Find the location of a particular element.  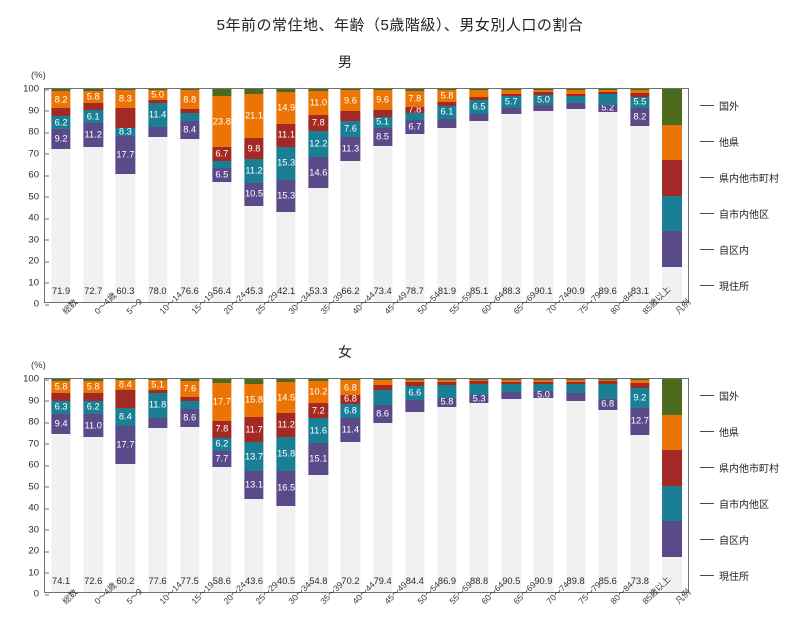

bar-slot: 74.1 9.4 6.3 5.8 is located at coordinates (61, 485).